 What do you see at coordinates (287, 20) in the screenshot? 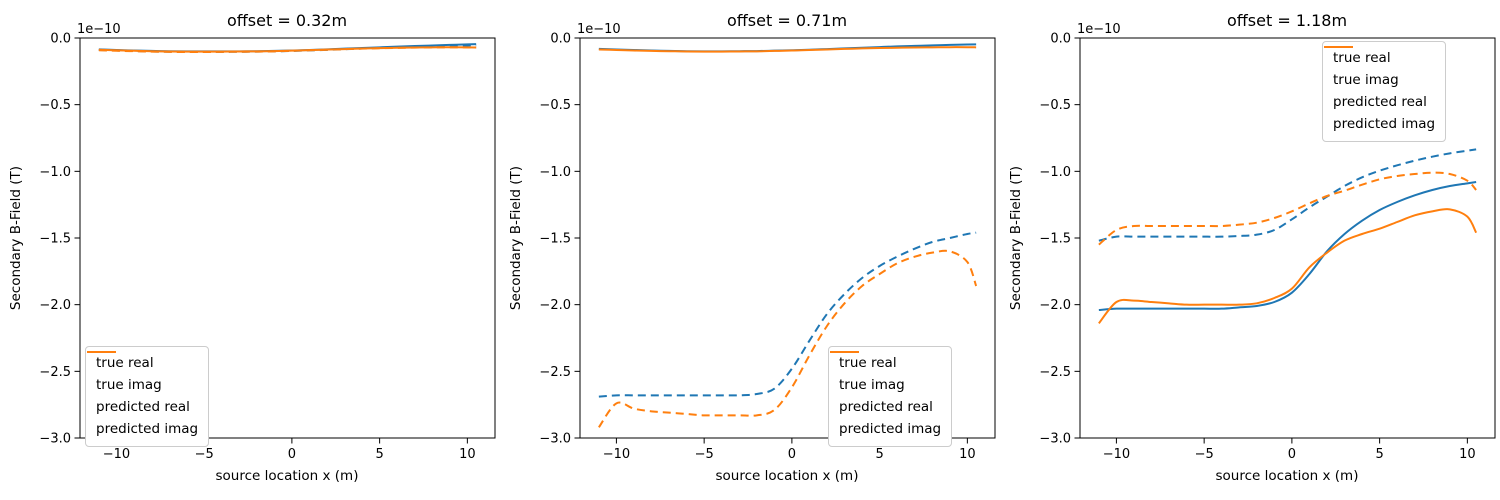
I see `plot-title: offset = 0.32m` at bounding box center [287, 20].